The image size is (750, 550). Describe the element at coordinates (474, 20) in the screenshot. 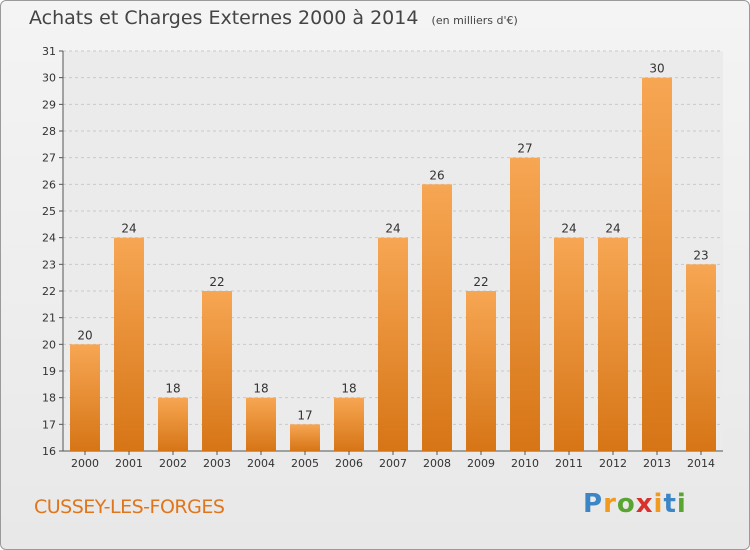

I see `subtitle-text: (en milliers d'€)` at that location.